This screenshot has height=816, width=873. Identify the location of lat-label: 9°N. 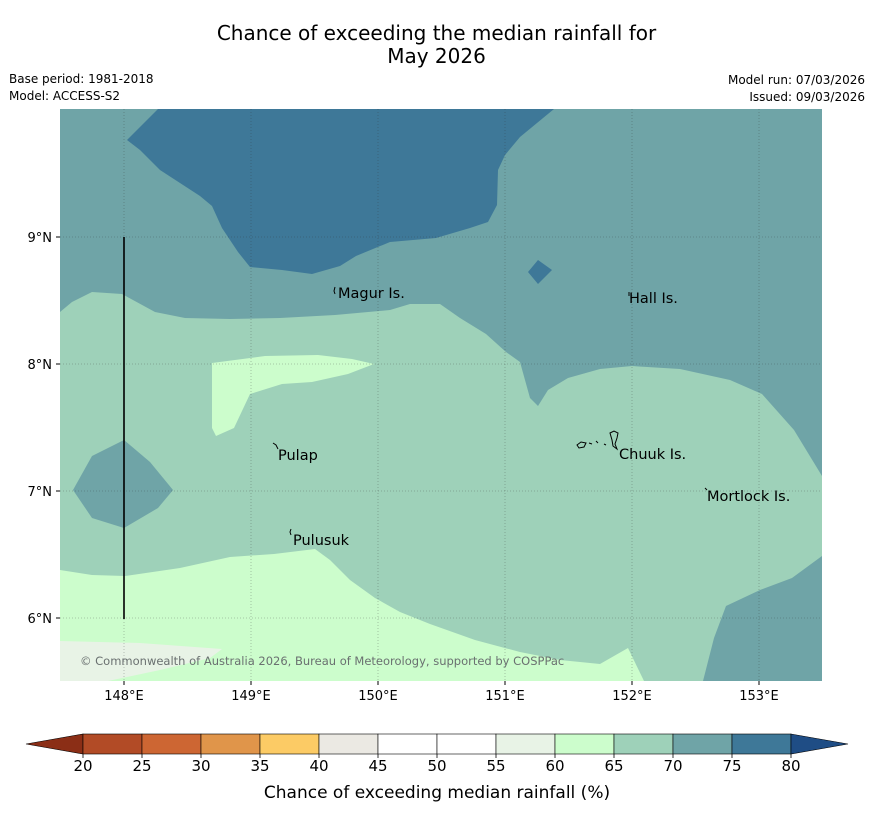
(40, 238).